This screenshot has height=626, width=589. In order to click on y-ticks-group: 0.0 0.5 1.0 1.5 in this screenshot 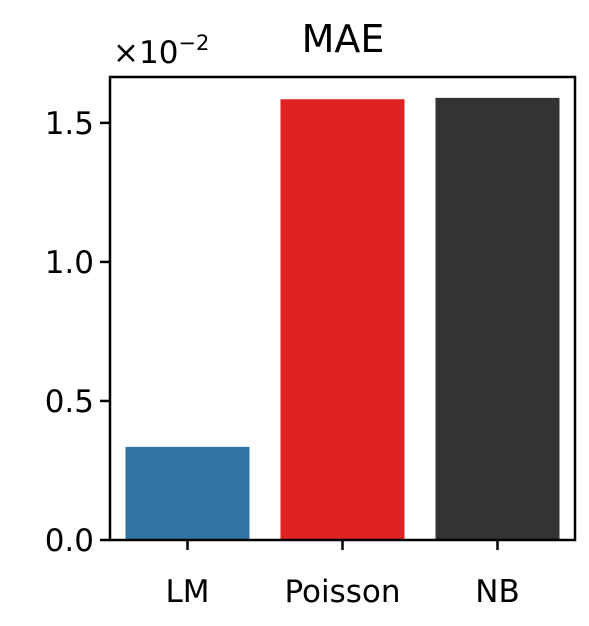, I will do `click(77, 332)`.